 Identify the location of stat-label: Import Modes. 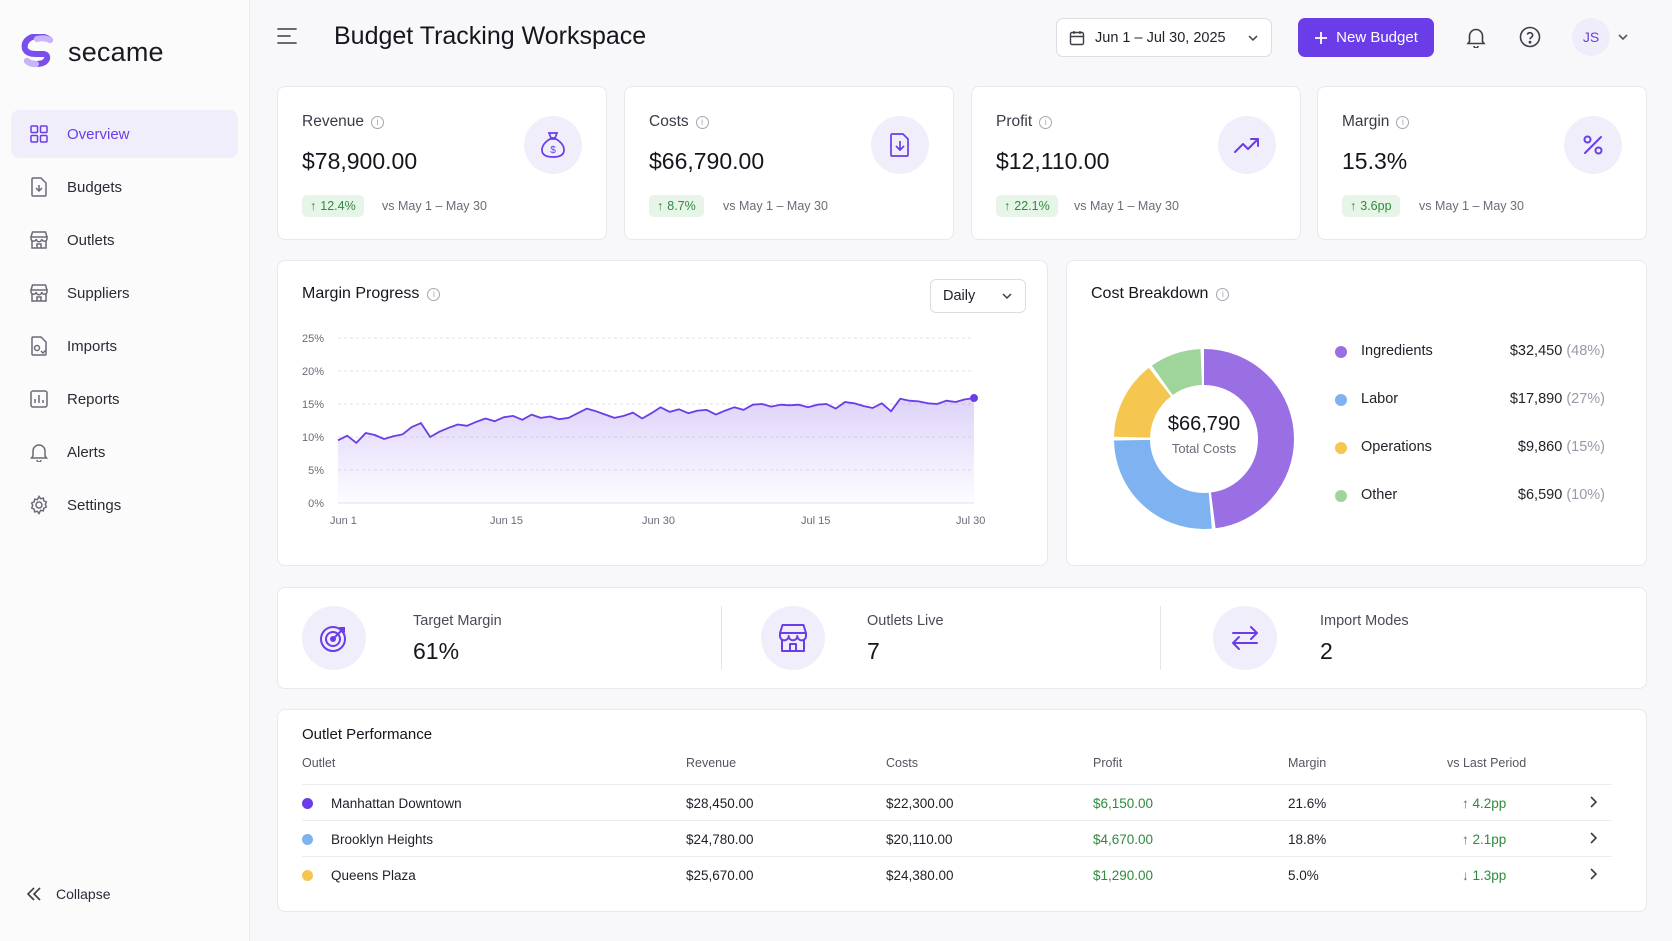
(1364, 621).